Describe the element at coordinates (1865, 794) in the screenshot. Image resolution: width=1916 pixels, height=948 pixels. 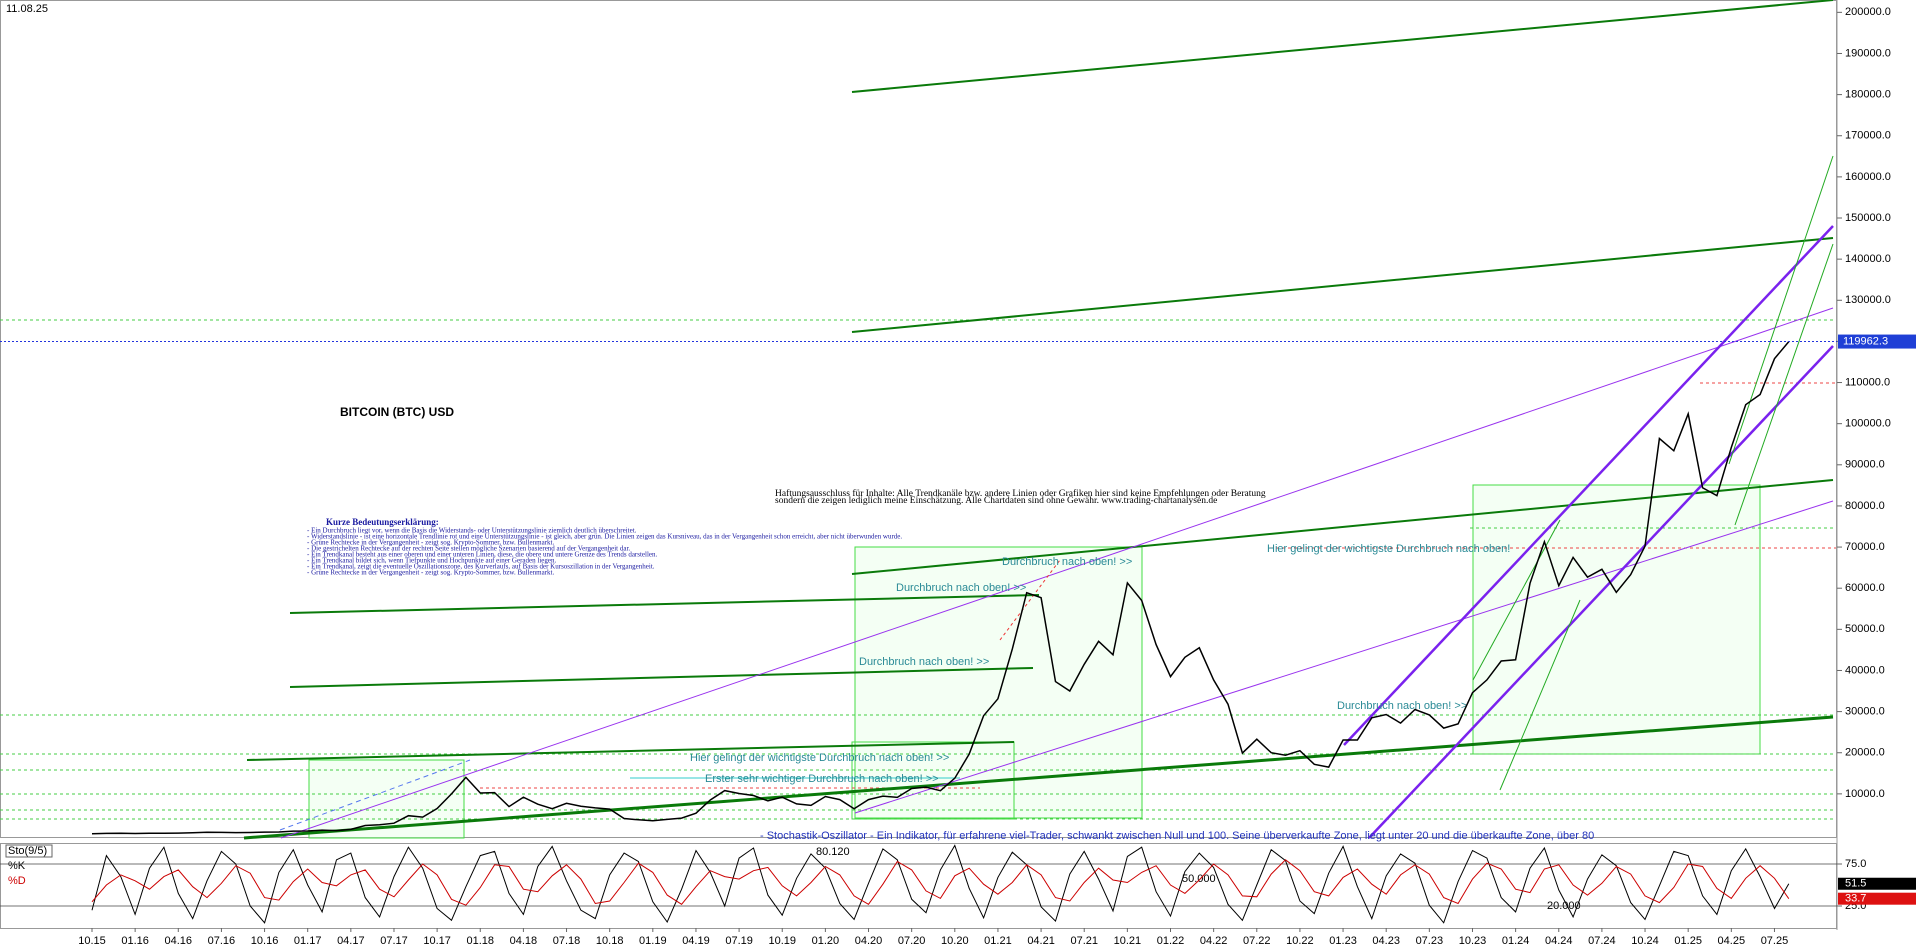
I see `y-tick-label: 10000.0` at that location.